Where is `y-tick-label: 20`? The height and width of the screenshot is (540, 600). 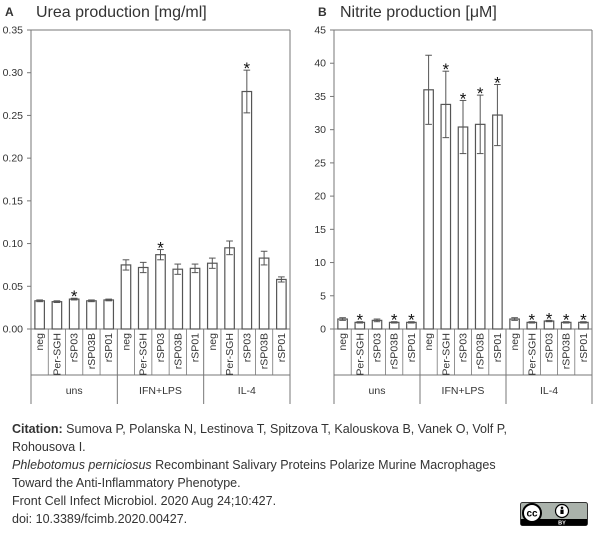 y-tick-label: 20 is located at coordinates (320, 197).